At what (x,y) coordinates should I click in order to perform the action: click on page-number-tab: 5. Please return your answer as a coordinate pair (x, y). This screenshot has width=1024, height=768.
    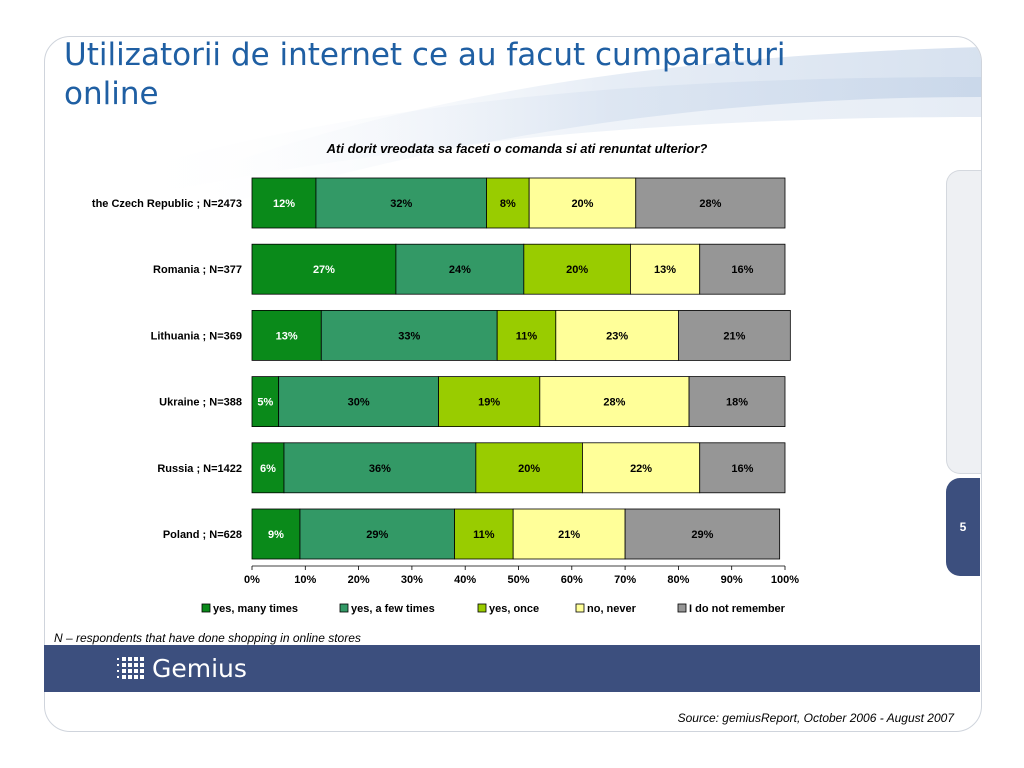
    Looking at the image, I should click on (963, 527).